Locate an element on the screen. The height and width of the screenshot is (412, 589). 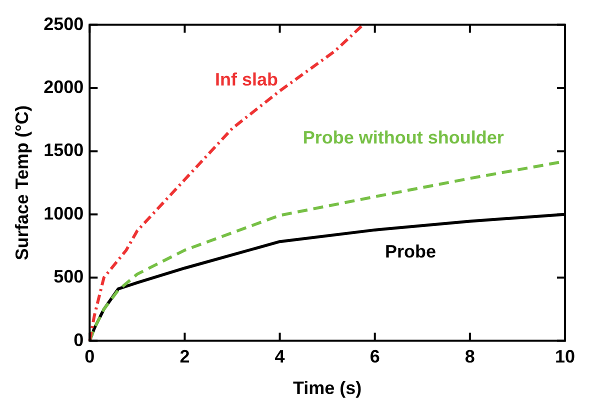
x-tick-label: 6 is located at coordinates (375, 356).